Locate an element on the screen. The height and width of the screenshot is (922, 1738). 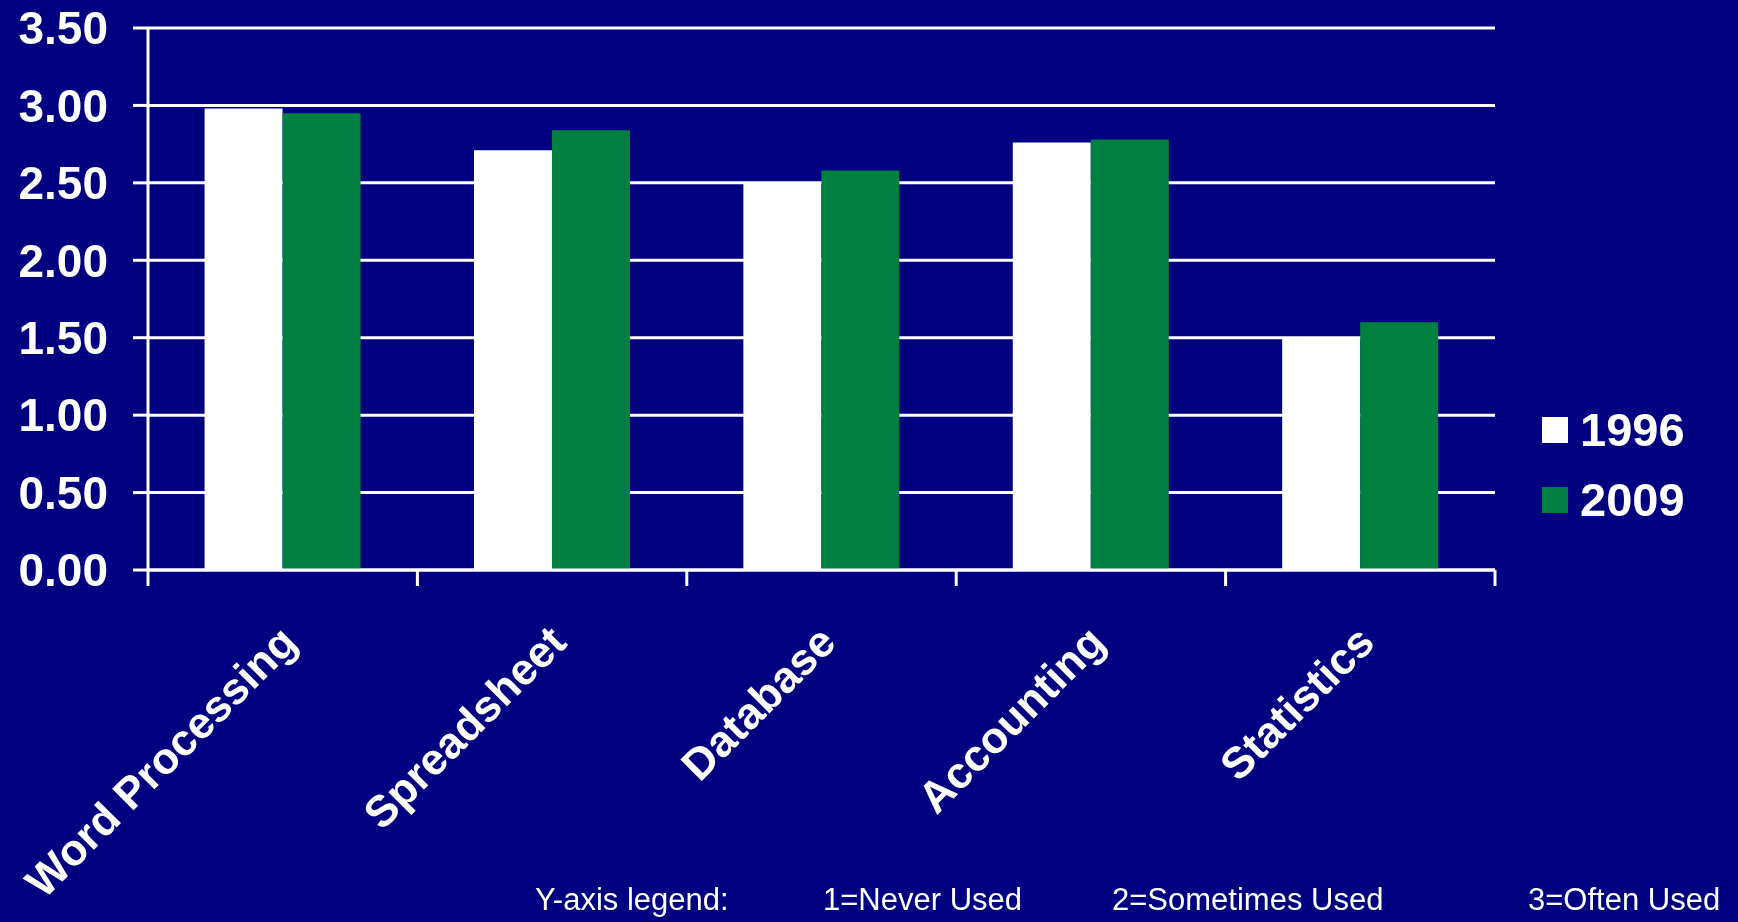
y-tick-label: 2.00 is located at coordinates (63, 260).